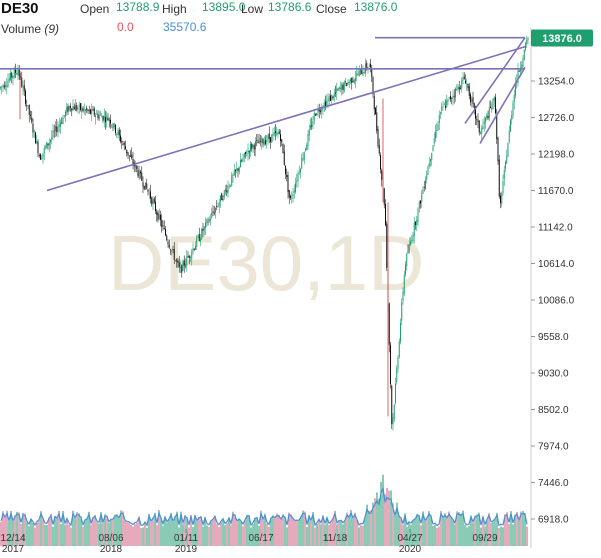 Image resolution: width=601 pixels, height=558 pixels. I want to click on volume-label: Volume (9), so click(30, 29).